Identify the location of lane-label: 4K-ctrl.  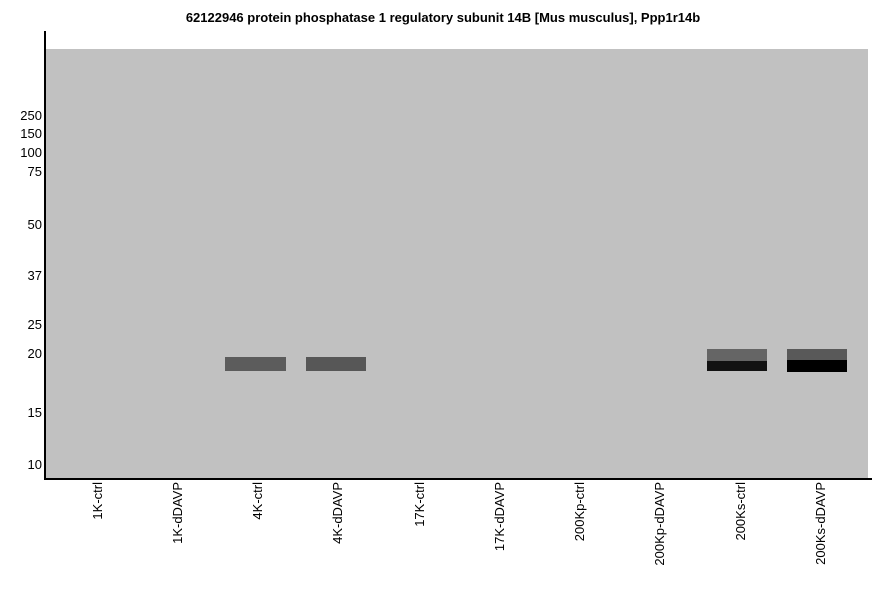
(257, 501).